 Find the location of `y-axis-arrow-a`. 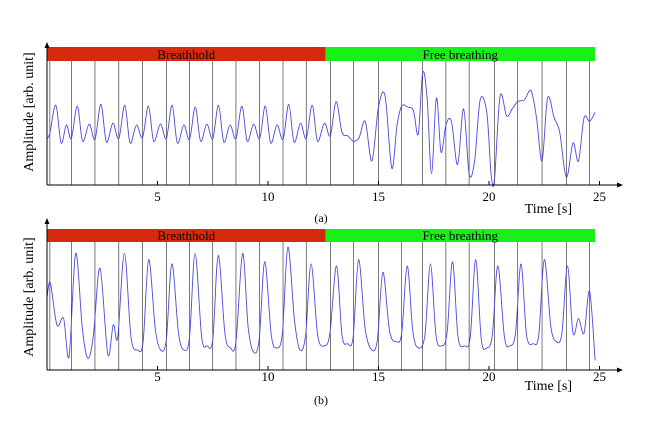

y-axis-arrow-a is located at coordinates (47, 45).